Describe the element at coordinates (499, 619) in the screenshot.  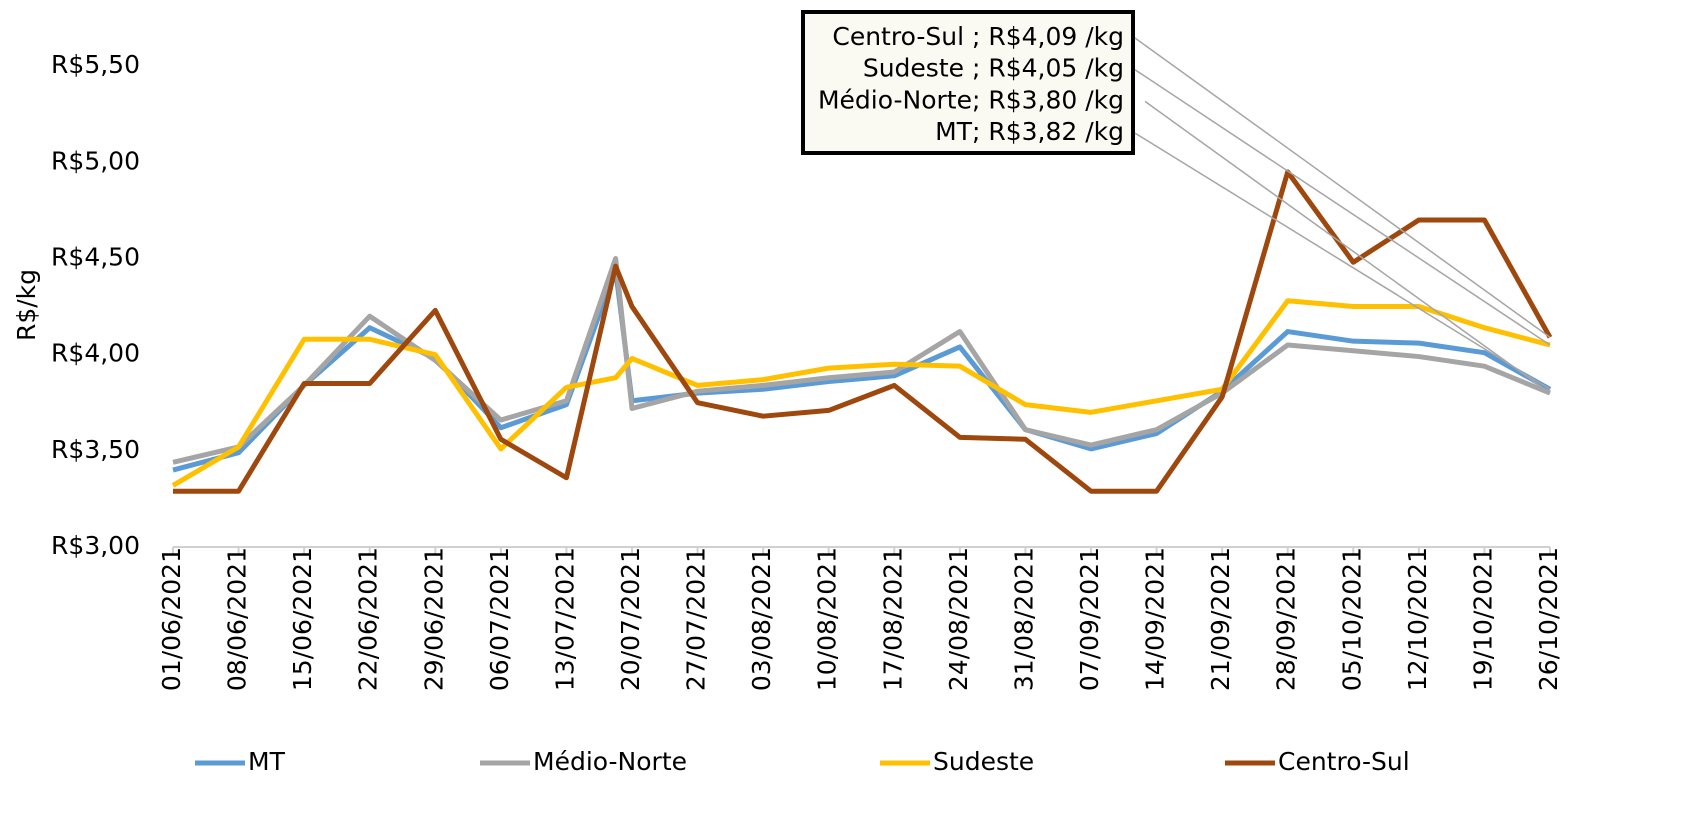
I see `x-tick-label: 06/07/2021` at that location.